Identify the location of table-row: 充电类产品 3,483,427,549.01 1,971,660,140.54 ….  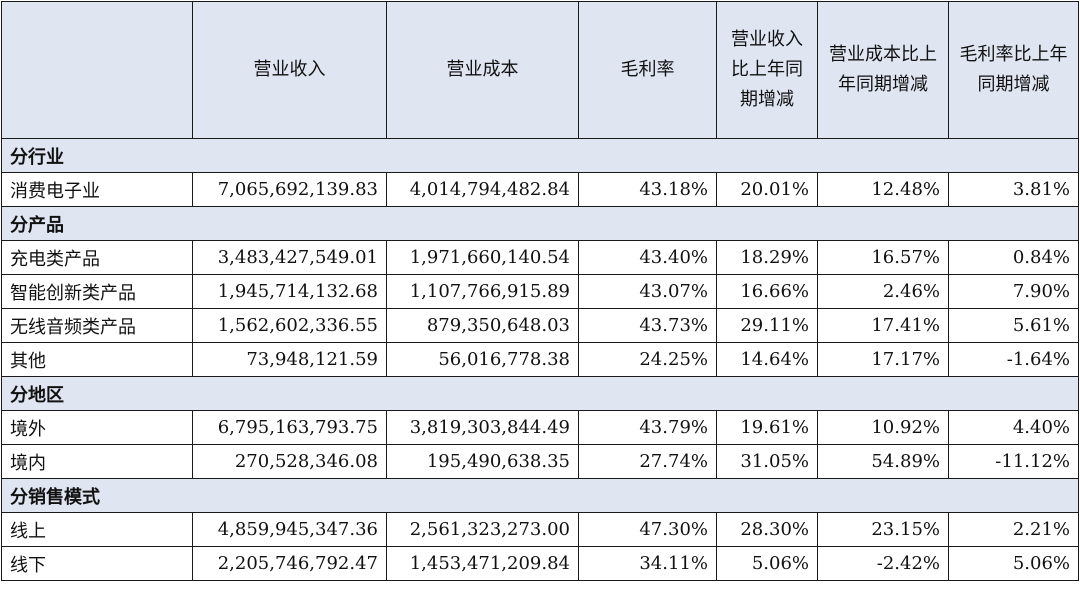
(540, 257).